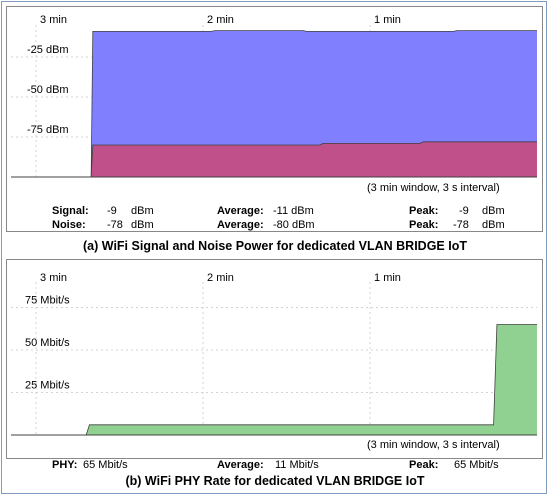 This screenshot has height=497, width=550. Describe the element at coordinates (47, 343) in the screenshot. I see `y-tick-label: 50 Mbit/s` at that location.